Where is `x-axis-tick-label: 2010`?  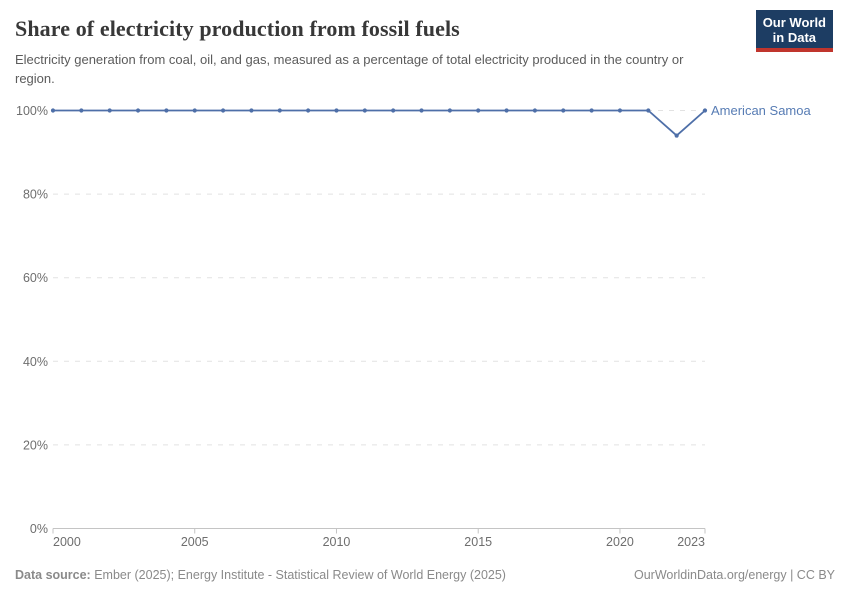
x-axis-tick-label: 2010 is located at coordinates (337, 542).